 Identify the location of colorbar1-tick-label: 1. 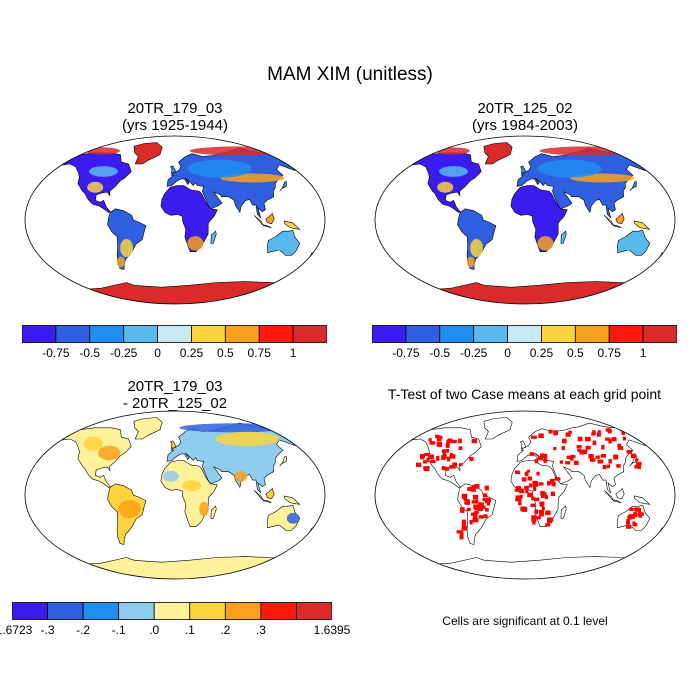
(293, 353).